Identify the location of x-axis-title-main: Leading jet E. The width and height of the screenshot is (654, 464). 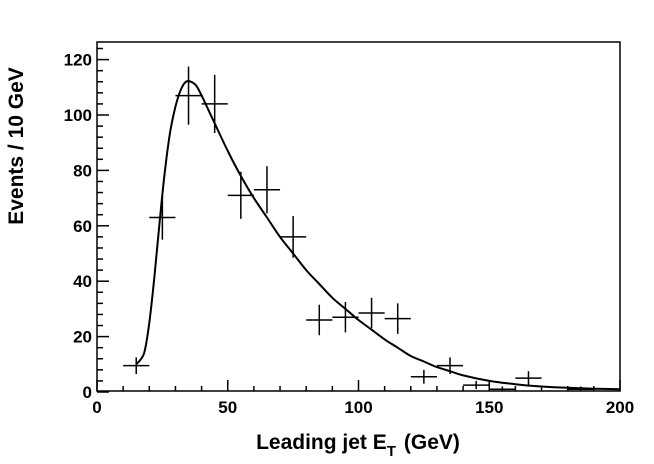
(321, 442).